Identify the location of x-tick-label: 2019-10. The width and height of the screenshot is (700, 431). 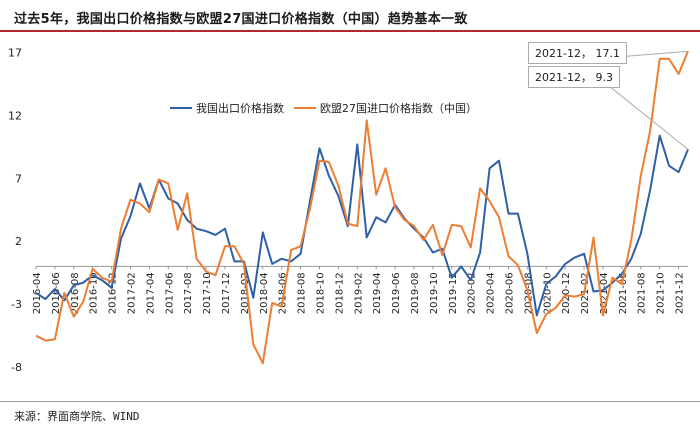
(434, 293).